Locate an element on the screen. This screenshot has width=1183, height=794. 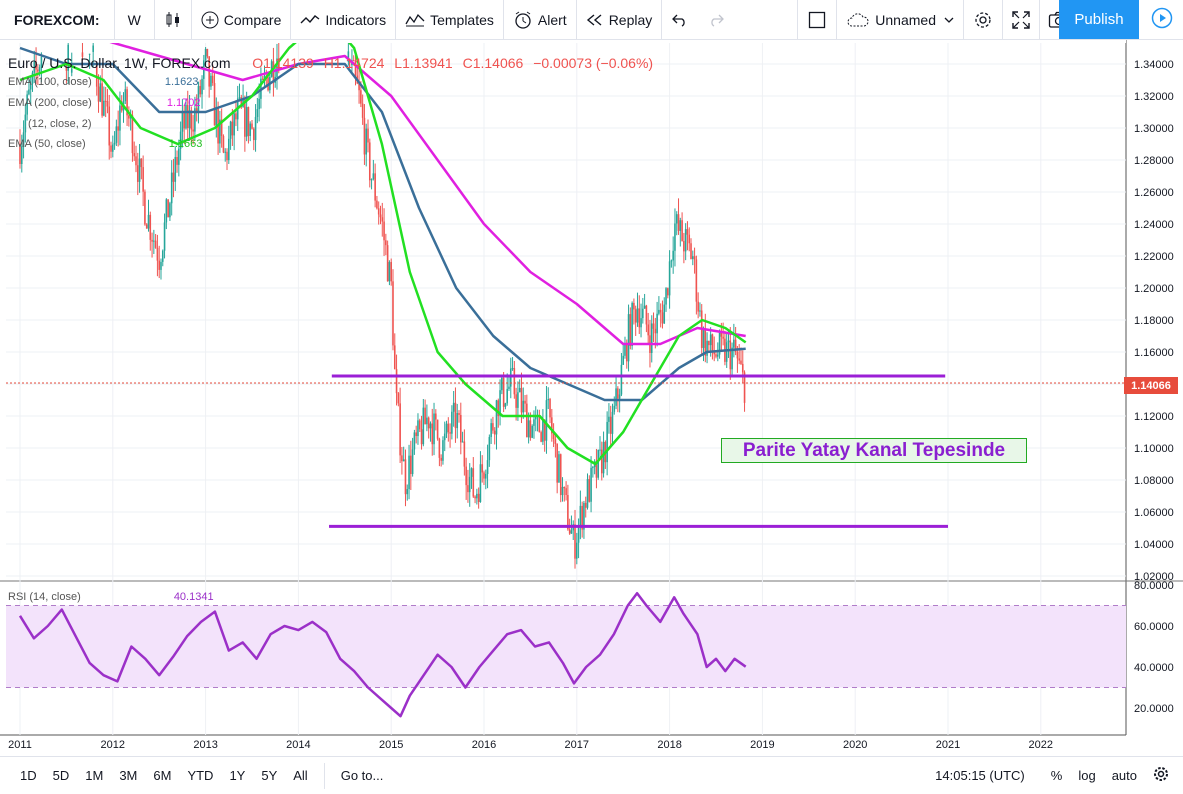
fullscreen-button is located at coordinates (1021, 20).